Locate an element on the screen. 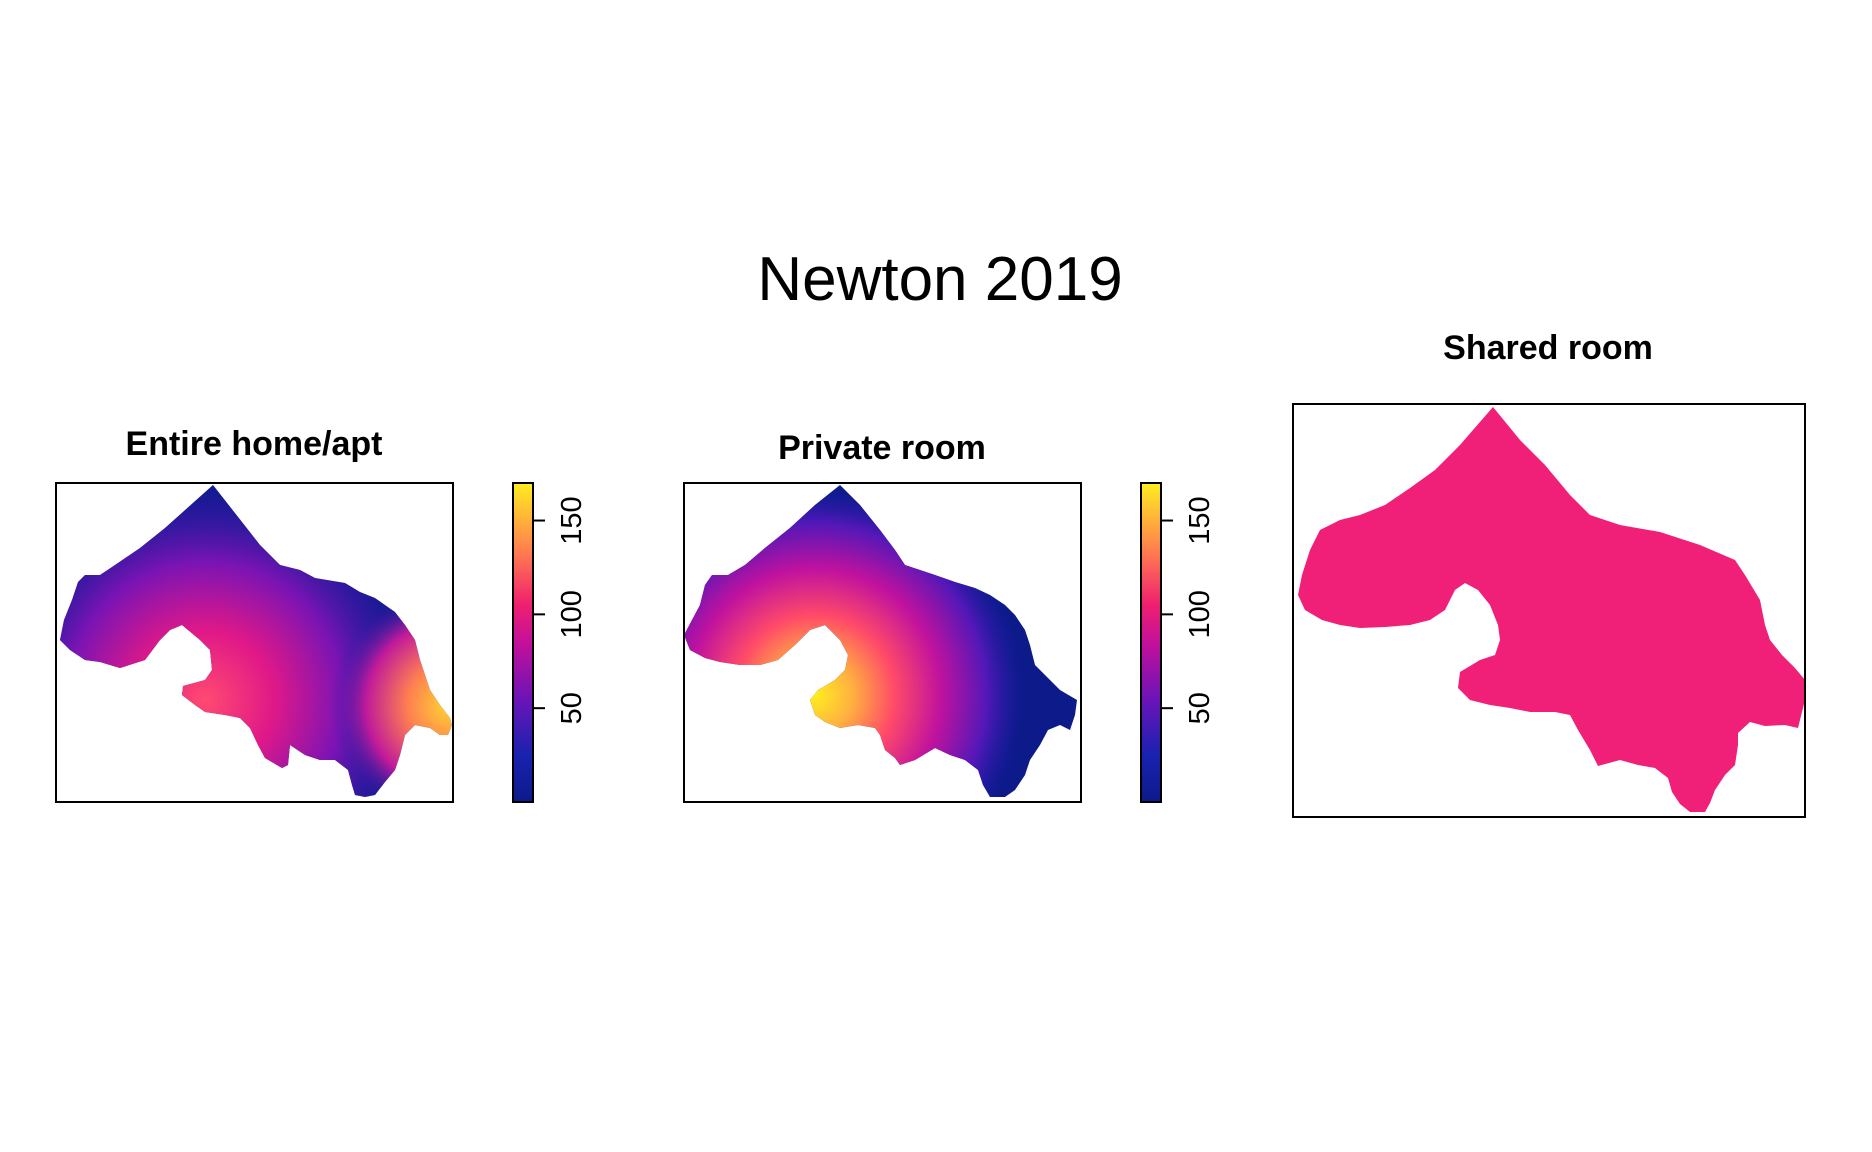 The image size is (1872, 1152). panel-entire-home: Entire home/apt 50 100 150 is located at coordinates (321, 614).